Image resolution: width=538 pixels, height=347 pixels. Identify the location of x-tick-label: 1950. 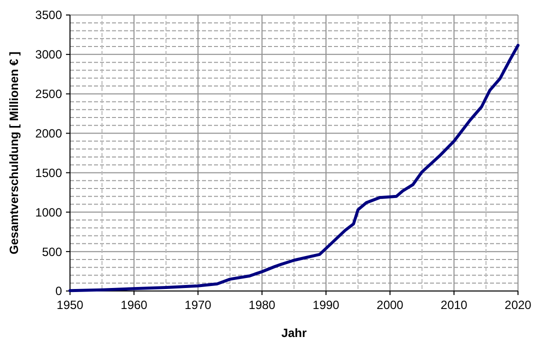
(70, 305).